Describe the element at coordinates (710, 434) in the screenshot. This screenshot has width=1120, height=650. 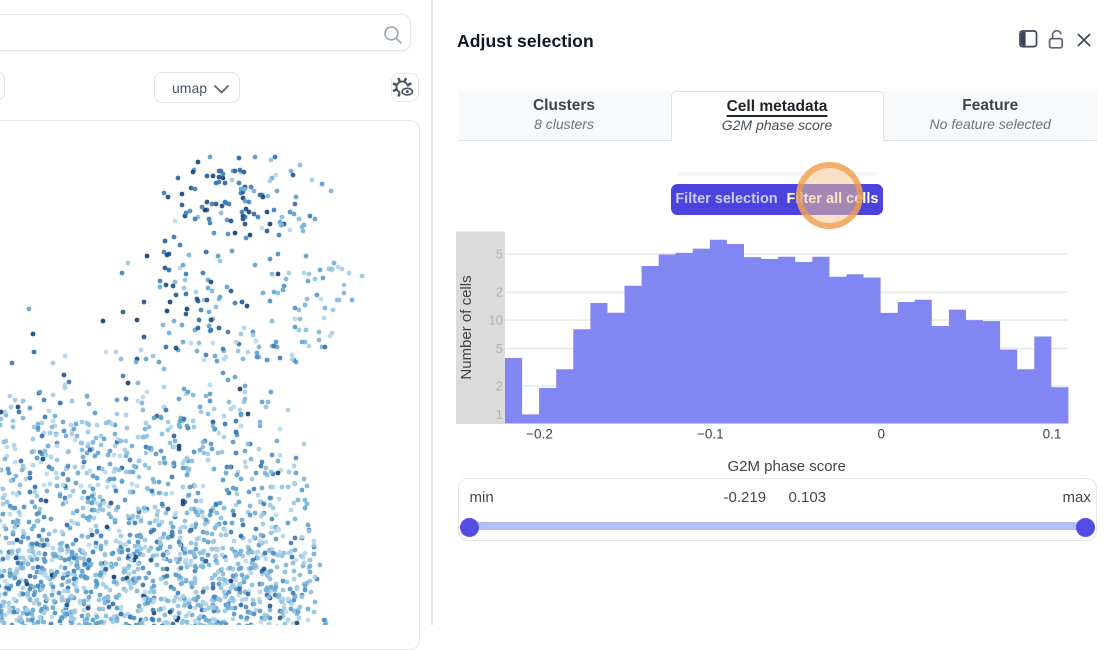
I see `svg-text: −0.1` at that location.